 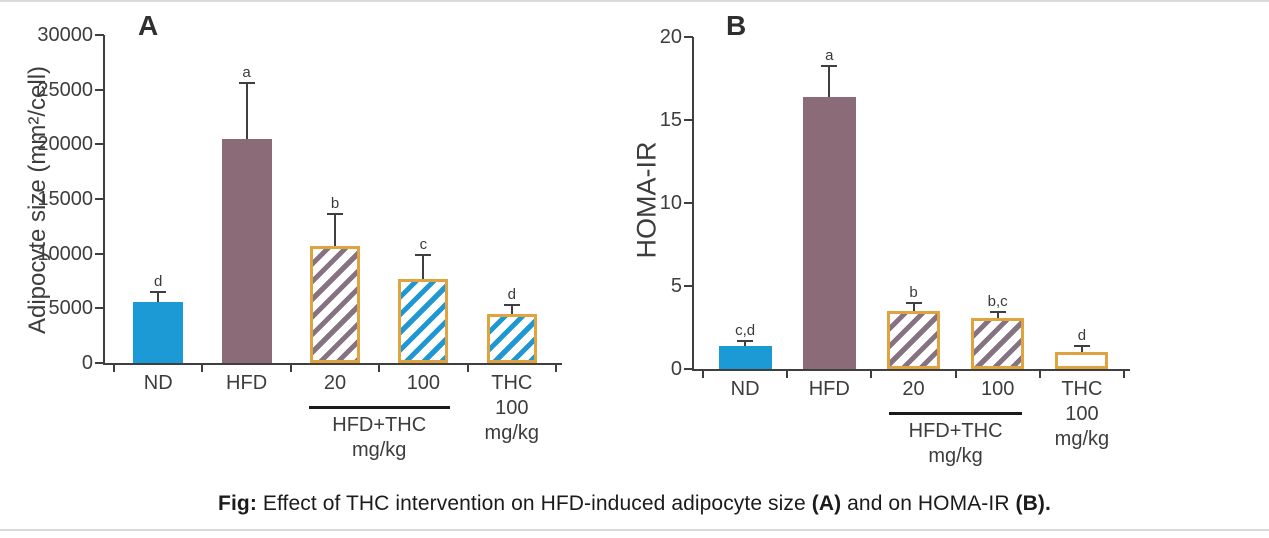 What do you see at coordinates (65, 144) in the screenshot?
I see `y-tick-label: 20000` at bounding box center [65, 144].